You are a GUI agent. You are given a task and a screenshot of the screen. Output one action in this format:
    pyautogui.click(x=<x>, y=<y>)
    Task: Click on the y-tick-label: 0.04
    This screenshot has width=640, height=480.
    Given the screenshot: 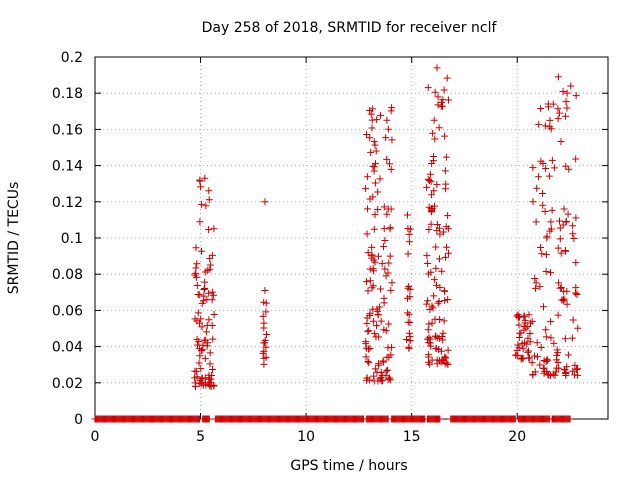 What is the action you would take?
    pyautogui.click(x=67, y=348)
    